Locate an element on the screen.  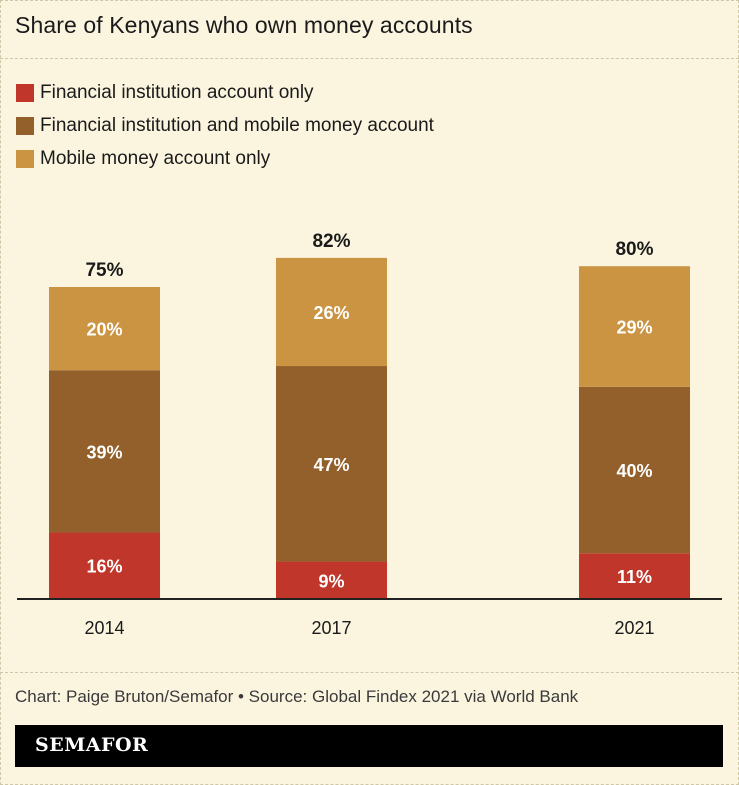
segment-label-2014-mobile-only: 20% is located at coordinates (104, 330).